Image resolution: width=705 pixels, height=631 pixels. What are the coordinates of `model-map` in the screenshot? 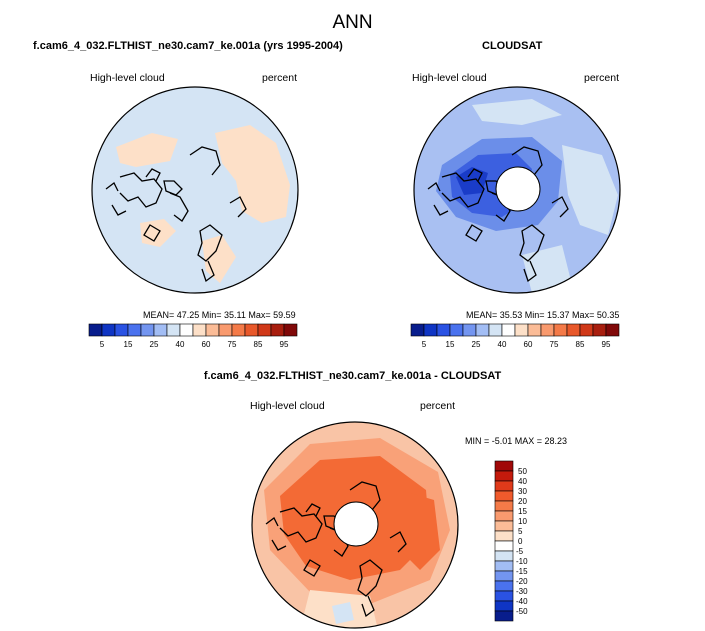 It's located at (195, 190).